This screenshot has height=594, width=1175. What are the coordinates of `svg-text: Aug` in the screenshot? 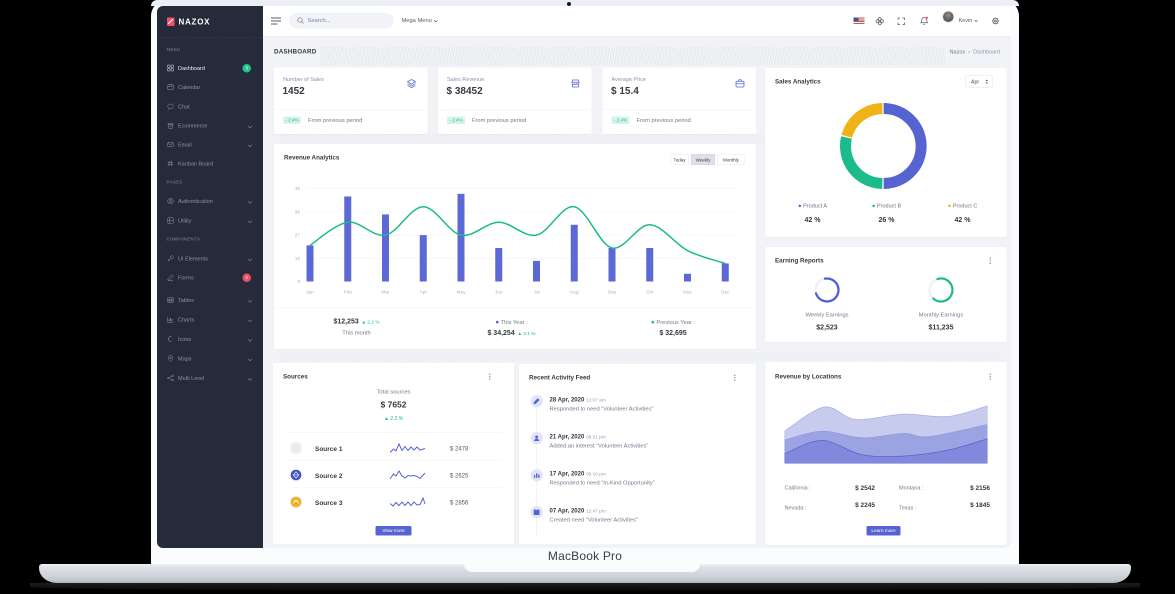 It's located at (574, 293).